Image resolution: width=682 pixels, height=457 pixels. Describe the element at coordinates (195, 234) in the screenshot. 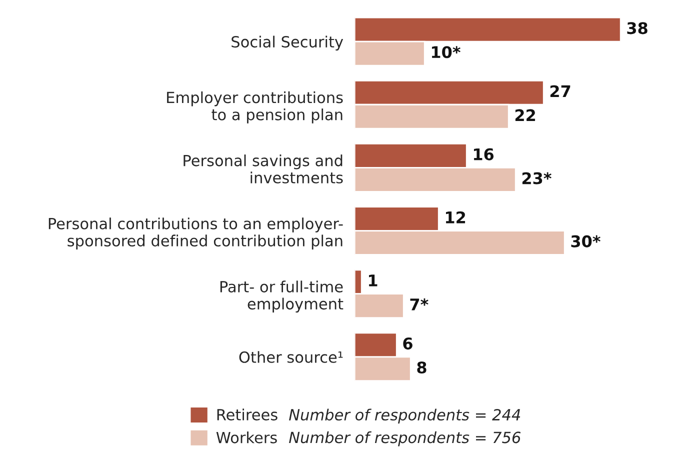

I see `y-tick-label: Personal contributions to an employer- sponsored defined contribution plan` at that location.